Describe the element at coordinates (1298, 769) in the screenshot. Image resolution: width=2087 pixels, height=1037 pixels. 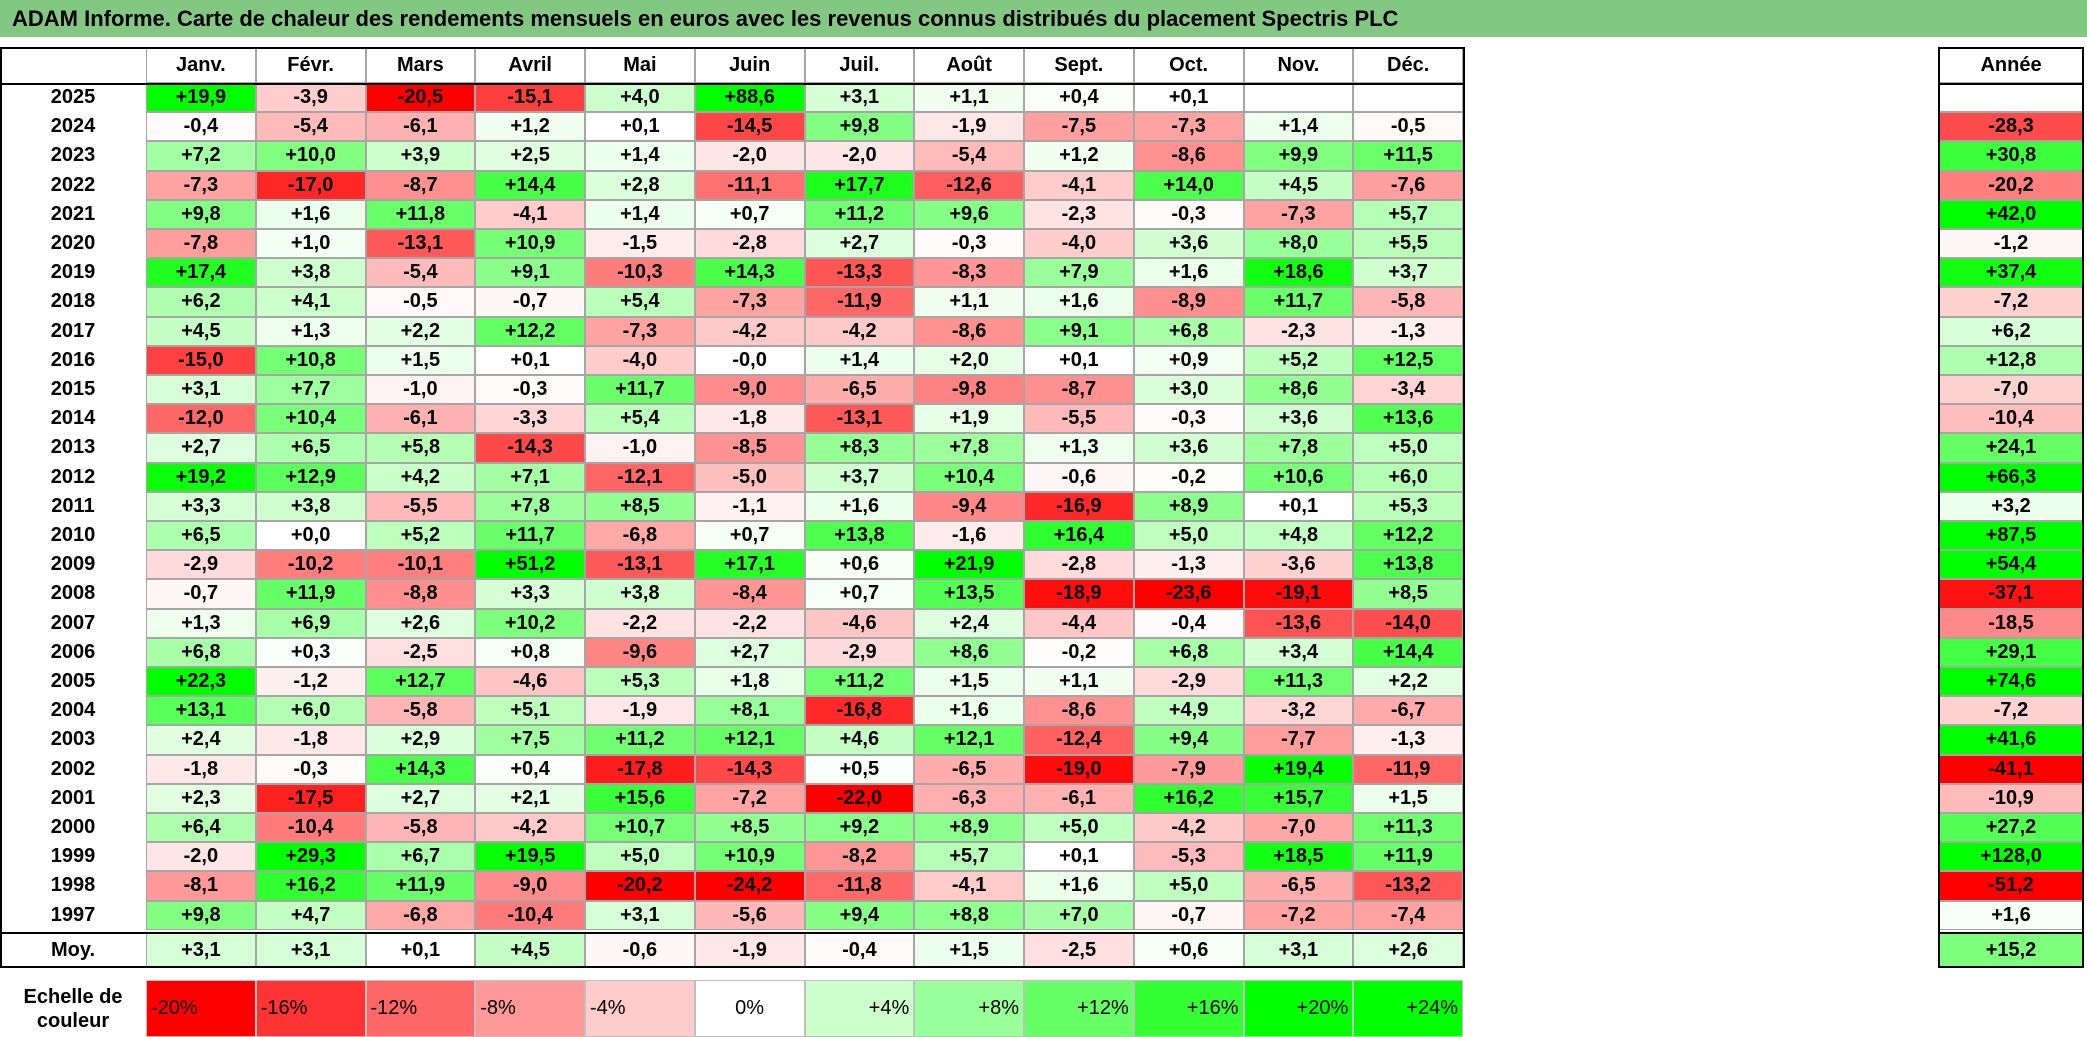
I see `heatmap-cell: +19,4` at that location.